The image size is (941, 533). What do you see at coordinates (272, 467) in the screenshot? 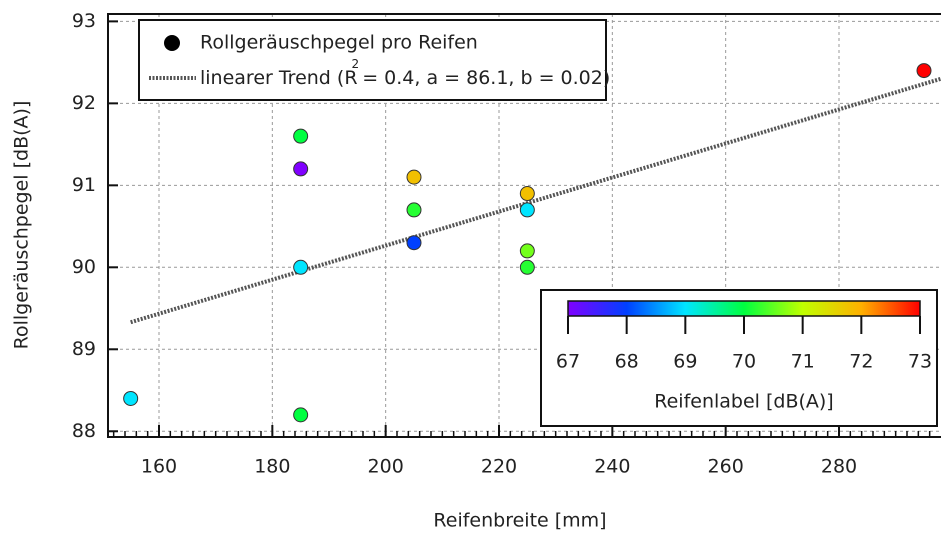
I see `x-tick-label: 180` at bounding box center [272, 467].